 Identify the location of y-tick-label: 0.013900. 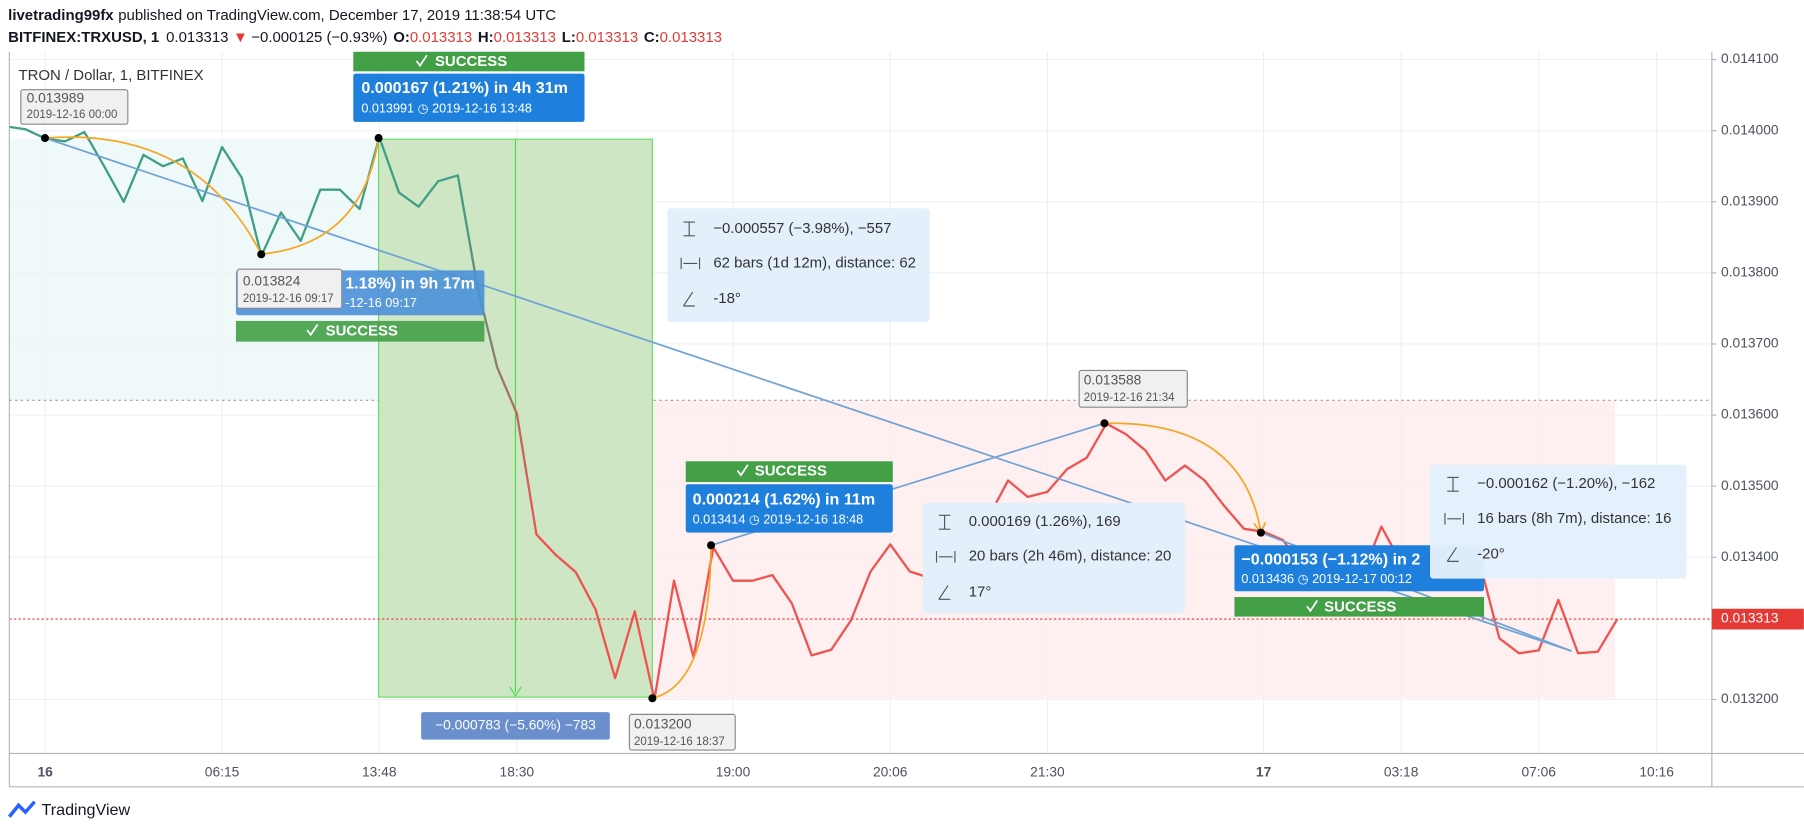
(1750, 200).